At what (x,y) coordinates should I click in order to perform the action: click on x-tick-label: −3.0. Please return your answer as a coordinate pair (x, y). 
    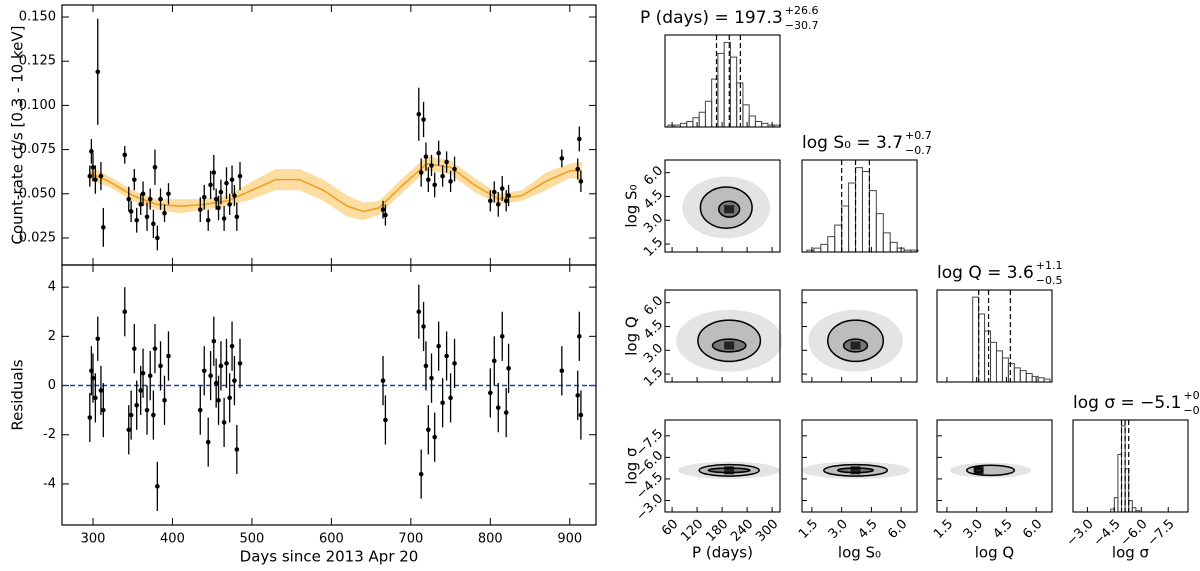
    Looking at the image, I should click on (1080, 533).